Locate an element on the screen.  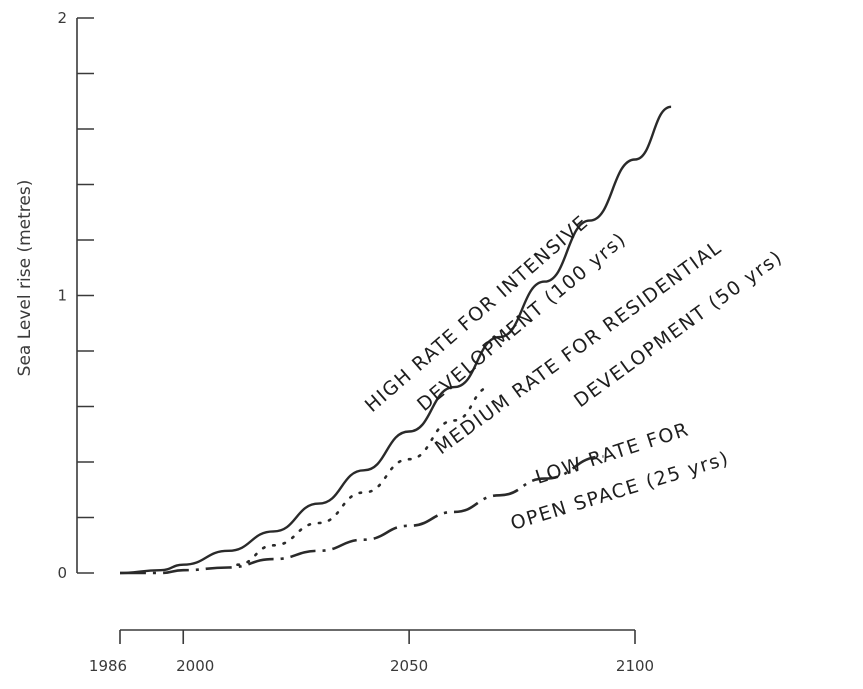
series-line-medium-rate is located at coordinates (364, 475).